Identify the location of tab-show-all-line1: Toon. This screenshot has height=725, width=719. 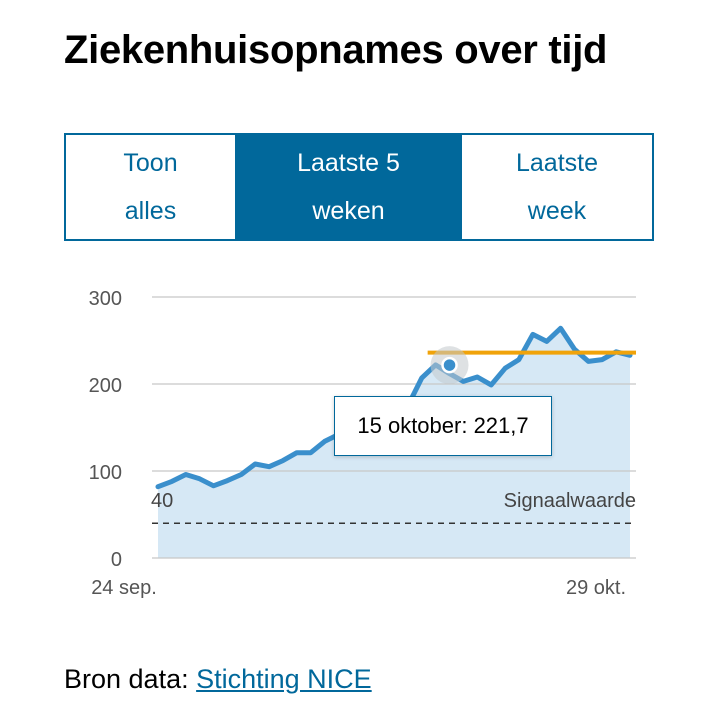
(150, 163).